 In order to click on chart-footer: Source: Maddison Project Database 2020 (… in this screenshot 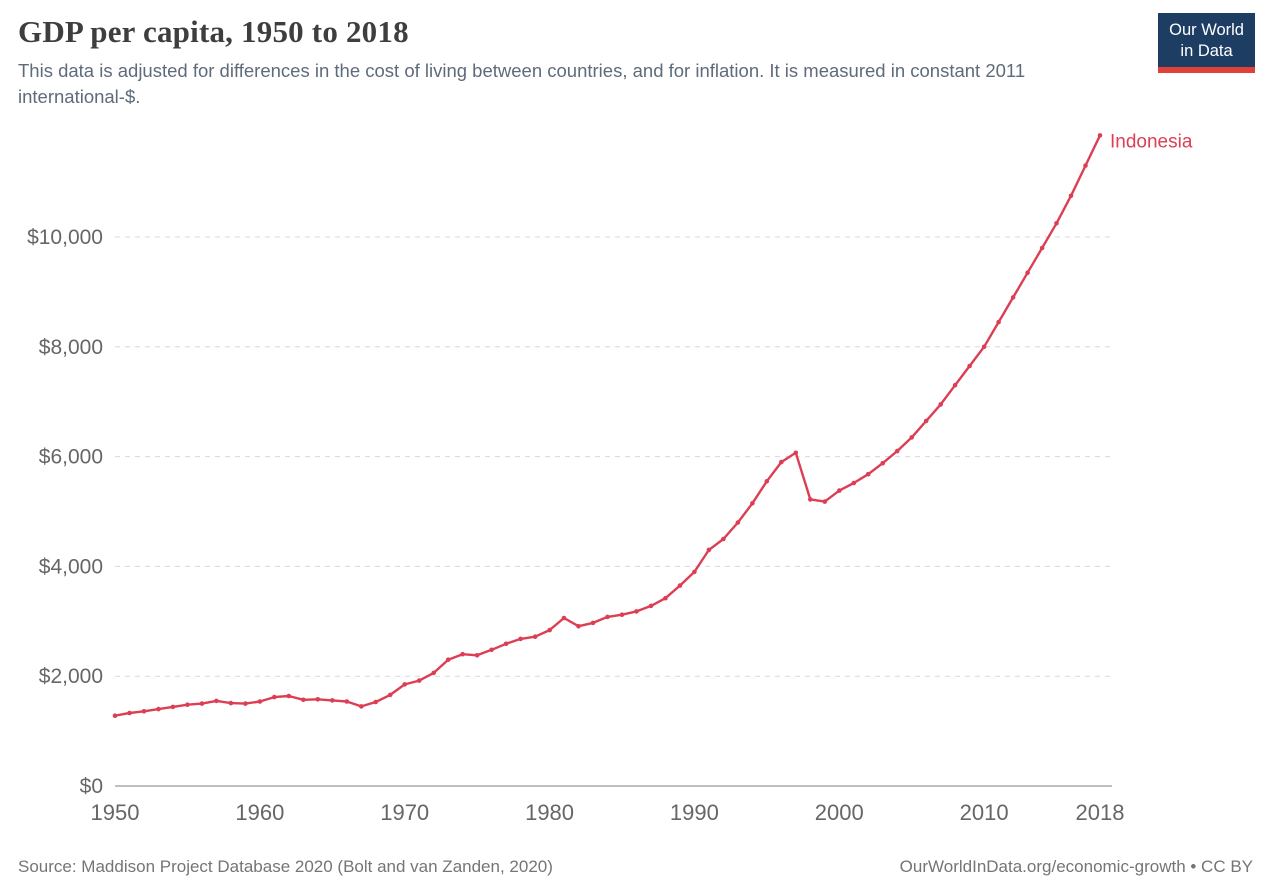, I will do `click(635, 867)`.